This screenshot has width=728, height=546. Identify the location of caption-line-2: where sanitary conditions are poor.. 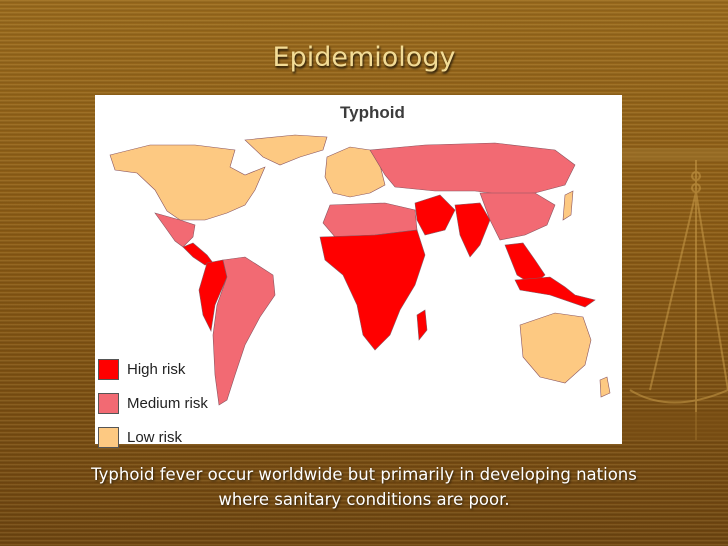
(364, 499).